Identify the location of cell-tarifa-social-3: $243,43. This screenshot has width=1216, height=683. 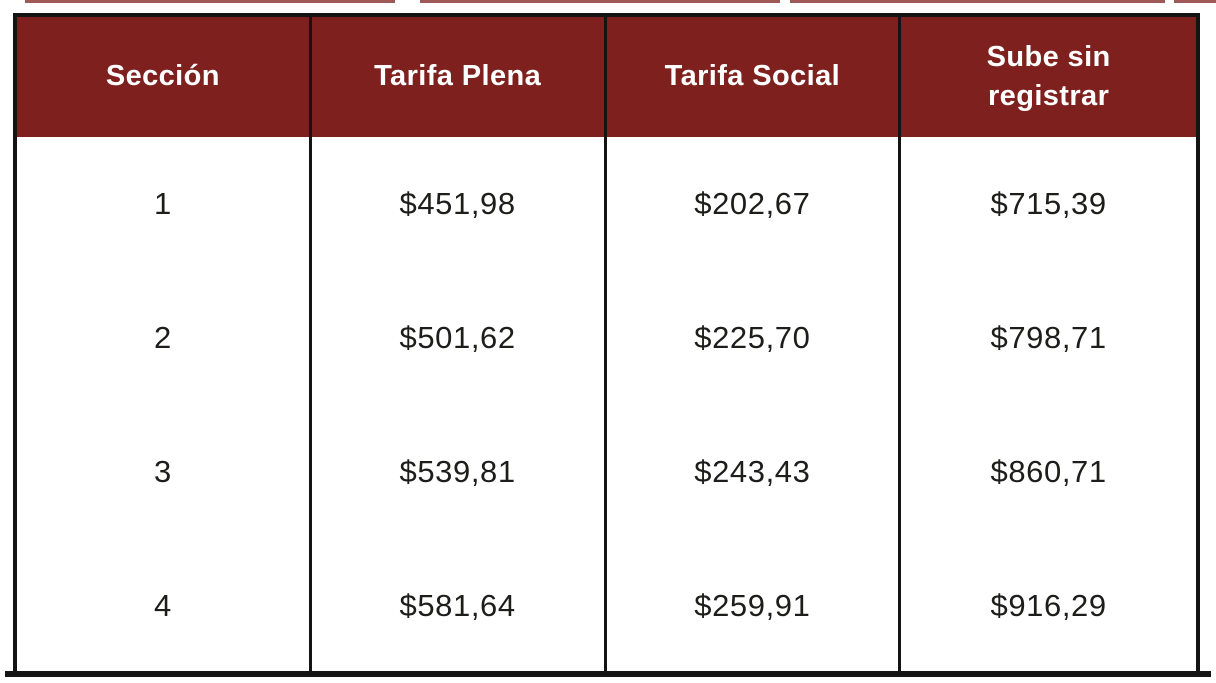
(754, 472).